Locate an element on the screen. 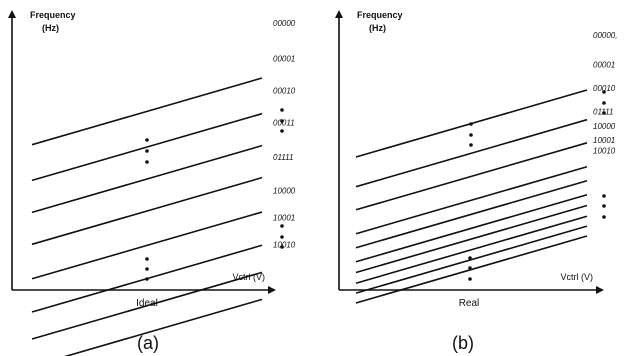 The image size is (635, 356). panel-caption: (b) is located at coordinates (463, 343).